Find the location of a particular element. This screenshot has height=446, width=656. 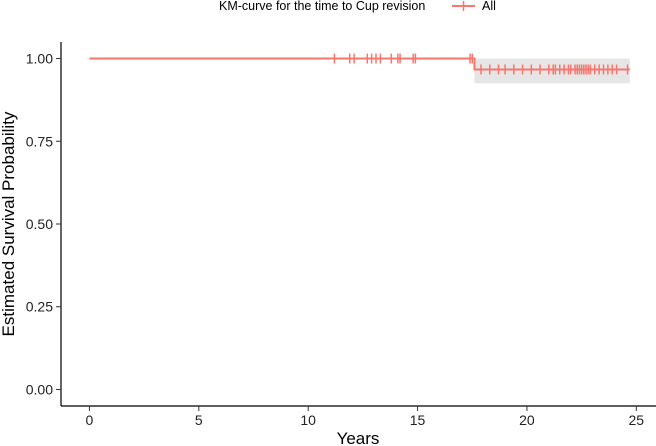

censor-marks-layer is located at coordinates (481, 64).